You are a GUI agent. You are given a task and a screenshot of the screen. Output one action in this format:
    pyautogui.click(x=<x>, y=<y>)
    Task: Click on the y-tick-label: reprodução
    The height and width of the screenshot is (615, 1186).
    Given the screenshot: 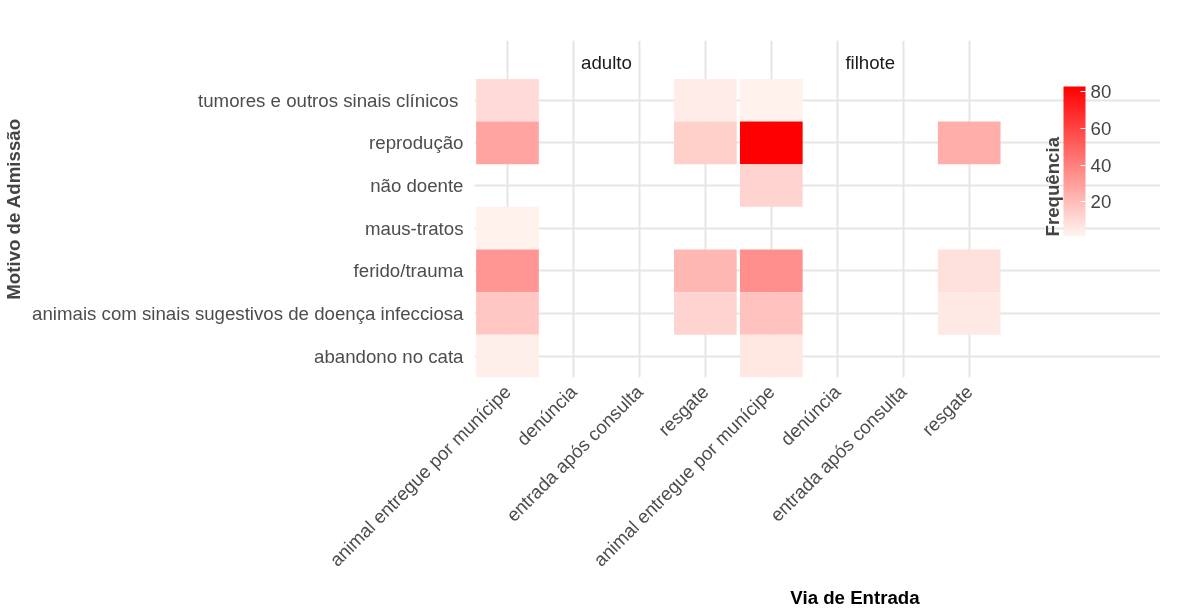 What is the action you would take?
    pyautogui.click(x=416, y=143)
    